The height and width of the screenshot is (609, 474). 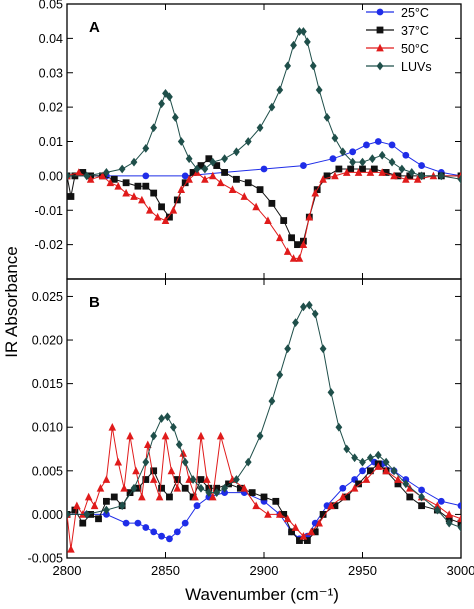 What do you see at coordinates (11, 302) in the screenshot?
I see `y-axis-label: IR Absorbance` at bounding box center [11, 302].